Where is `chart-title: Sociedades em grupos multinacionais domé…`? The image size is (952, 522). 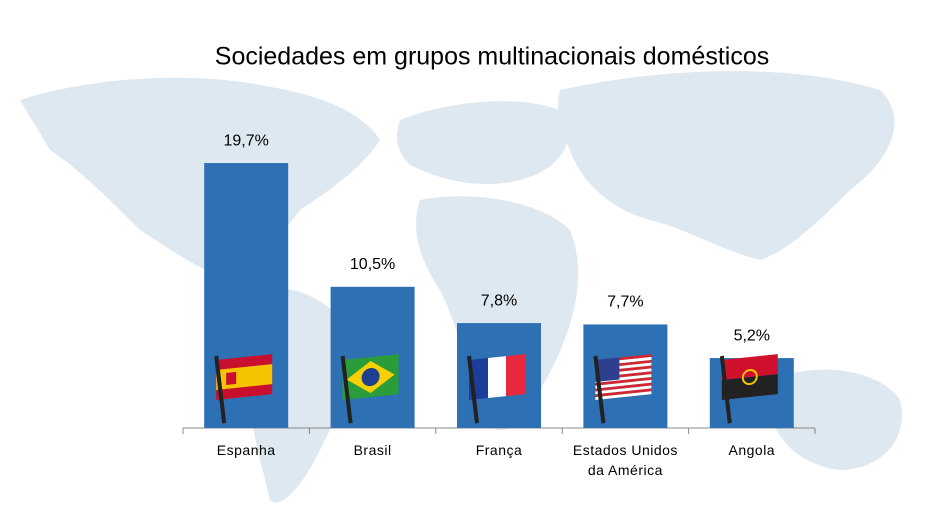 chart-title: Sociedades em grupos multinacionais domé… is located at coordinates (492, 57).